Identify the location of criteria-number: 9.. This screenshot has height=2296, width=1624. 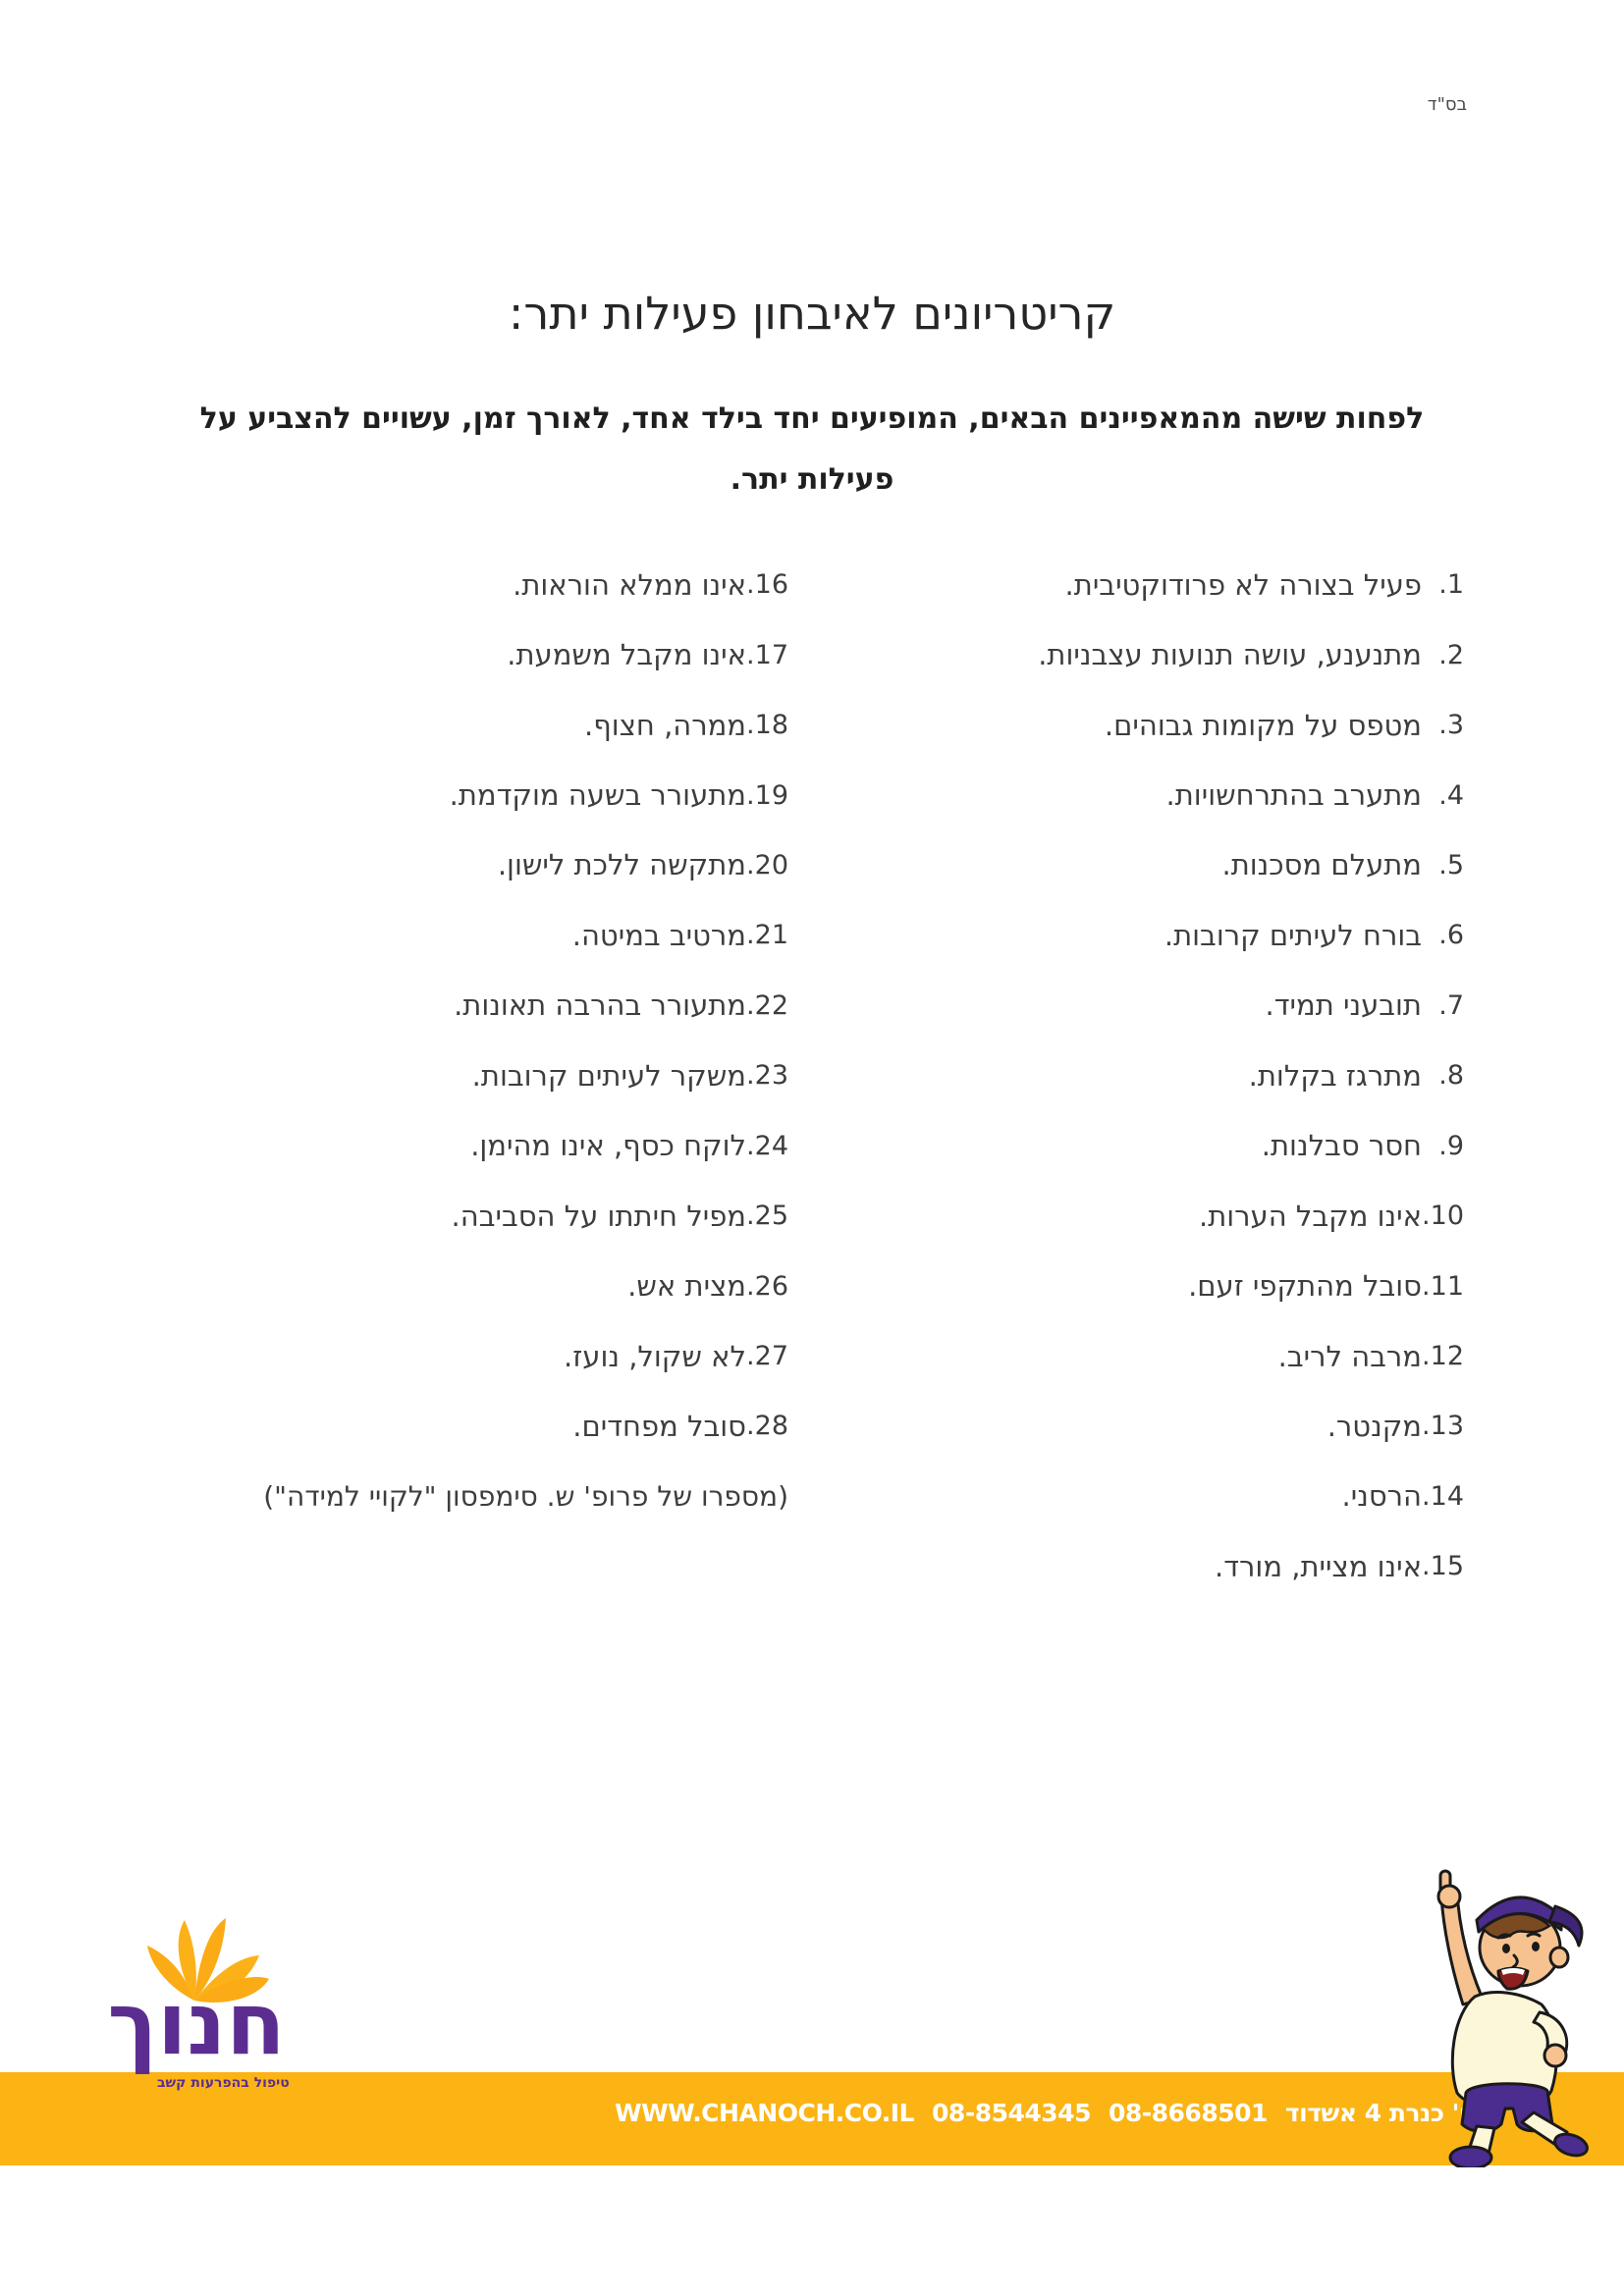
(1451, 1145).